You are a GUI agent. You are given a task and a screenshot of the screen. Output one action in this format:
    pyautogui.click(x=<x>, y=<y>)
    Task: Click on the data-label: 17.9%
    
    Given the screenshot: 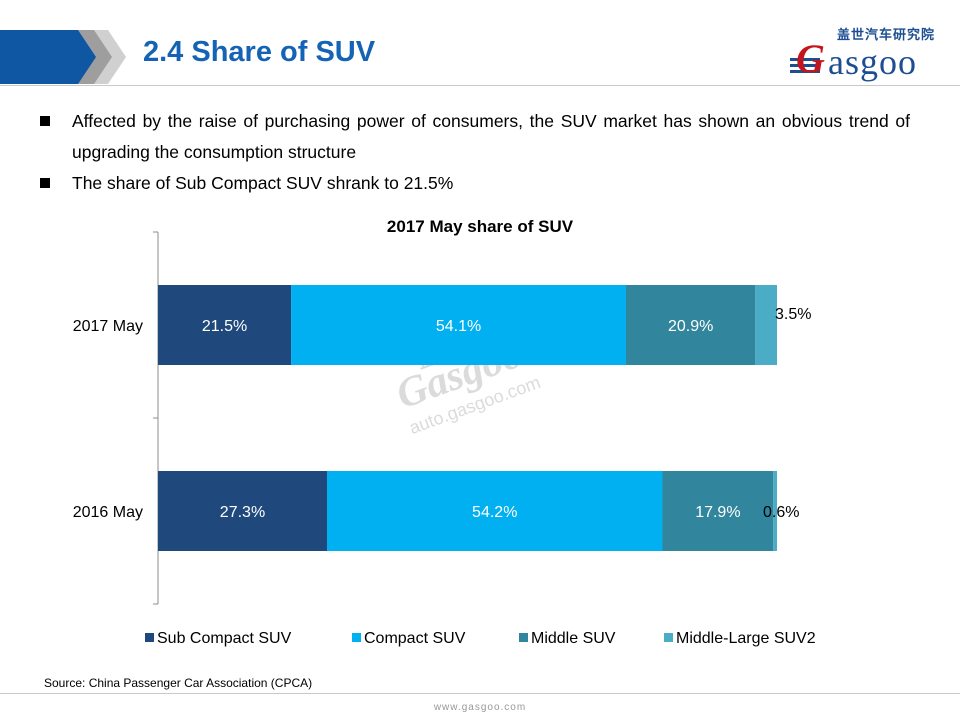 What is the action you would take?
    pyautogui.click(x=717, y=512)
    